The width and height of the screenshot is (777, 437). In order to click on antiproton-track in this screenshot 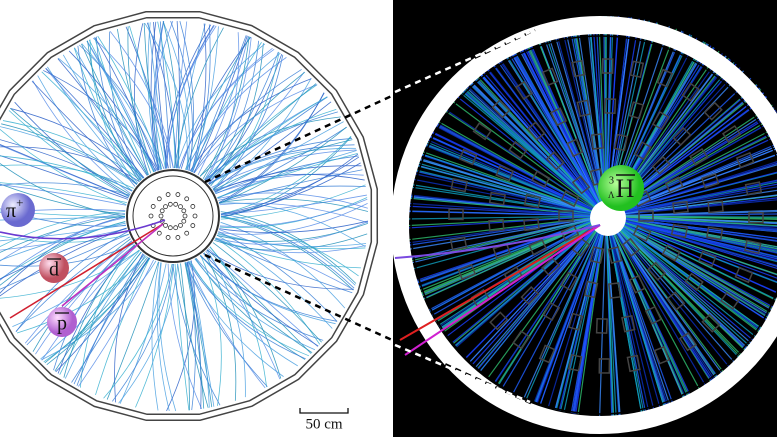, I will do `click(112, 265)`.